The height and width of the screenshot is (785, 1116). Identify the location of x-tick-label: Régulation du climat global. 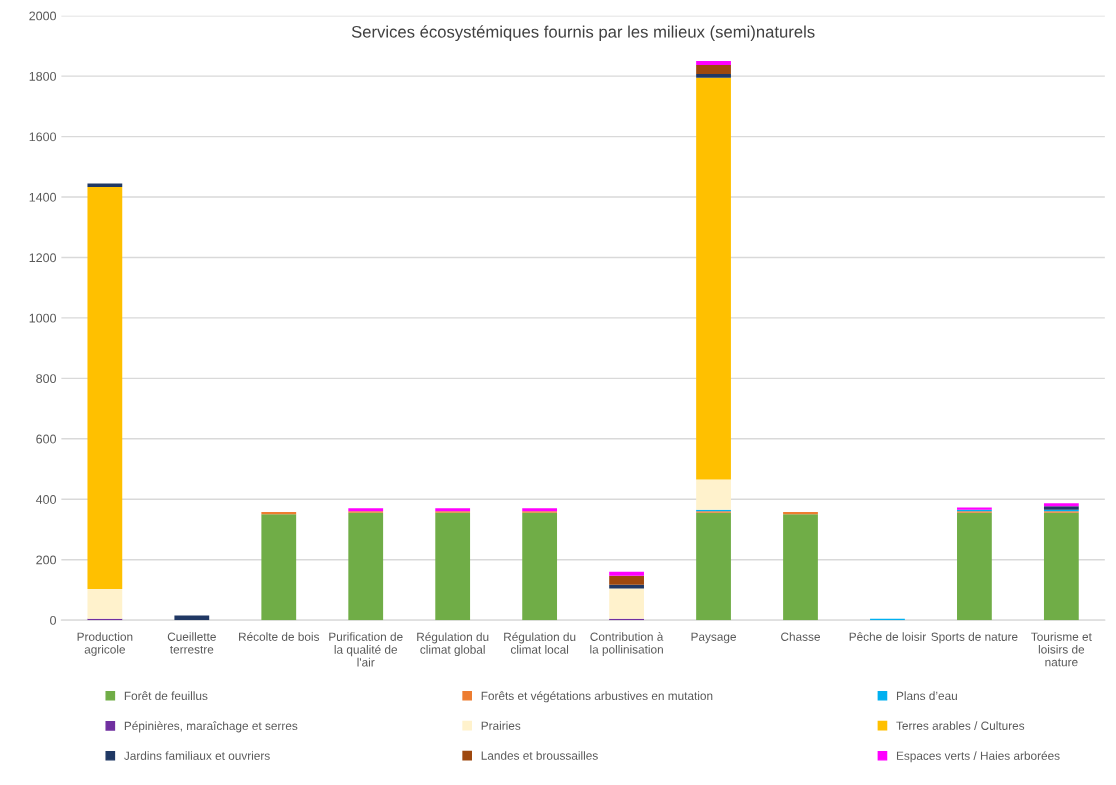
(453, 644).